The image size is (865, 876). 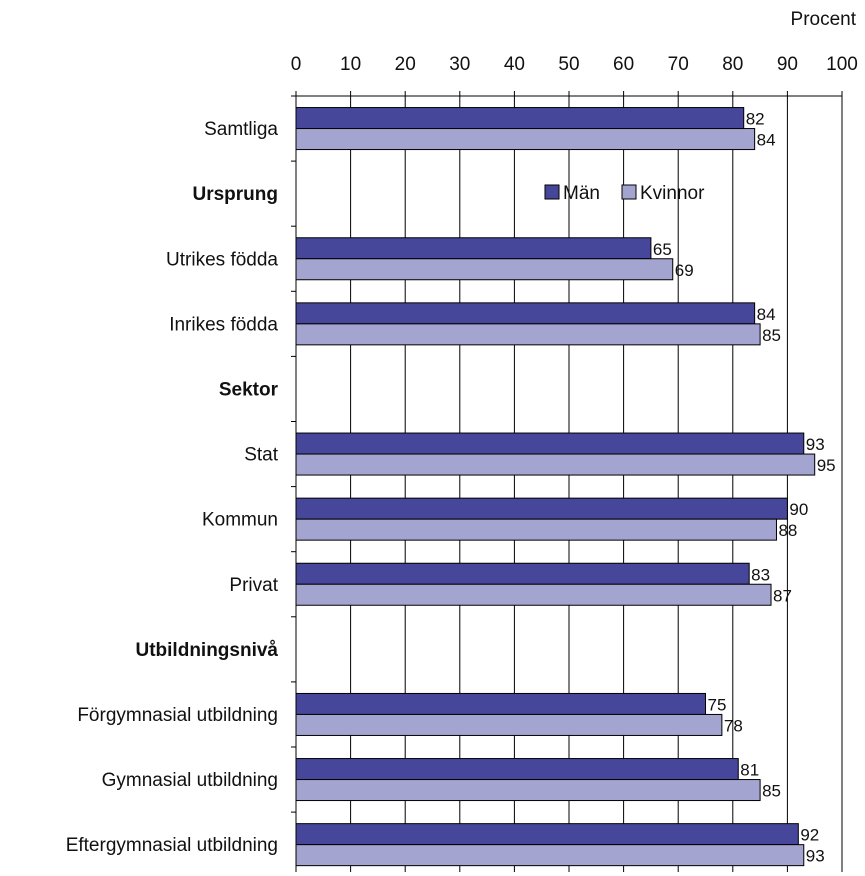 I want to click on x-tick-label: 70, so click(x=678, y=64).